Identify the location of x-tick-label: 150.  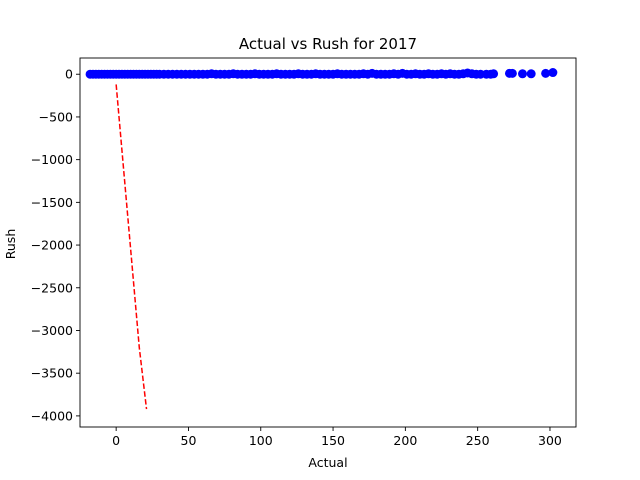
(333, 440).